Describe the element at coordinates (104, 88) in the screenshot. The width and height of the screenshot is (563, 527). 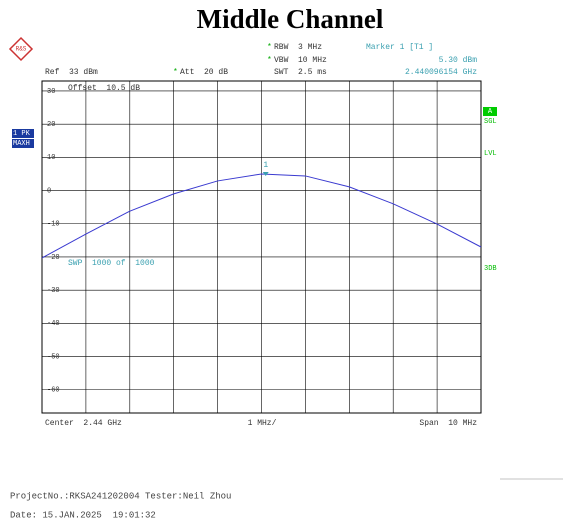
I see `offset: Offset 10.5 dB` at that location.